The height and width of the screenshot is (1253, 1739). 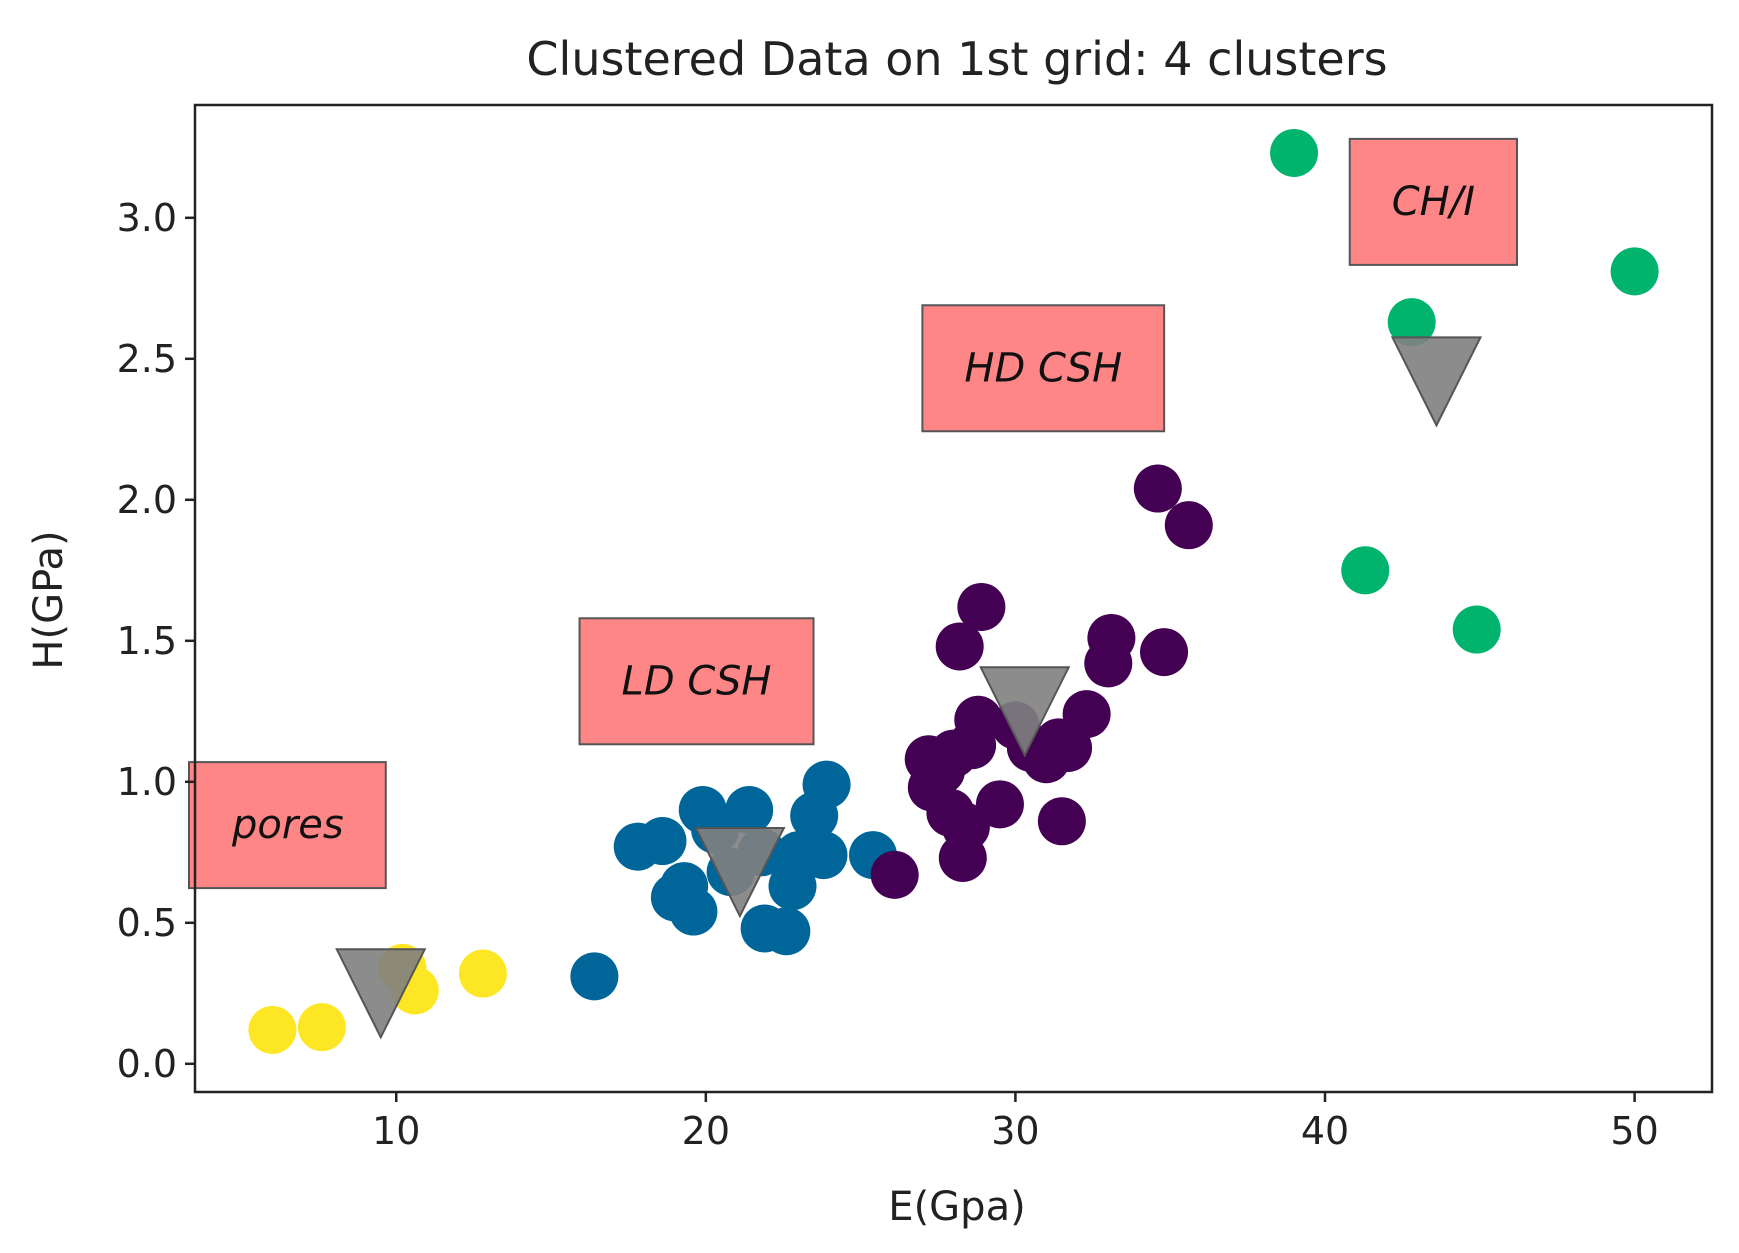 What do you see at coordinates (706, 1131) in the screenshot?
I see `x-tick-label: 20` at bounding box center [706, 1131].